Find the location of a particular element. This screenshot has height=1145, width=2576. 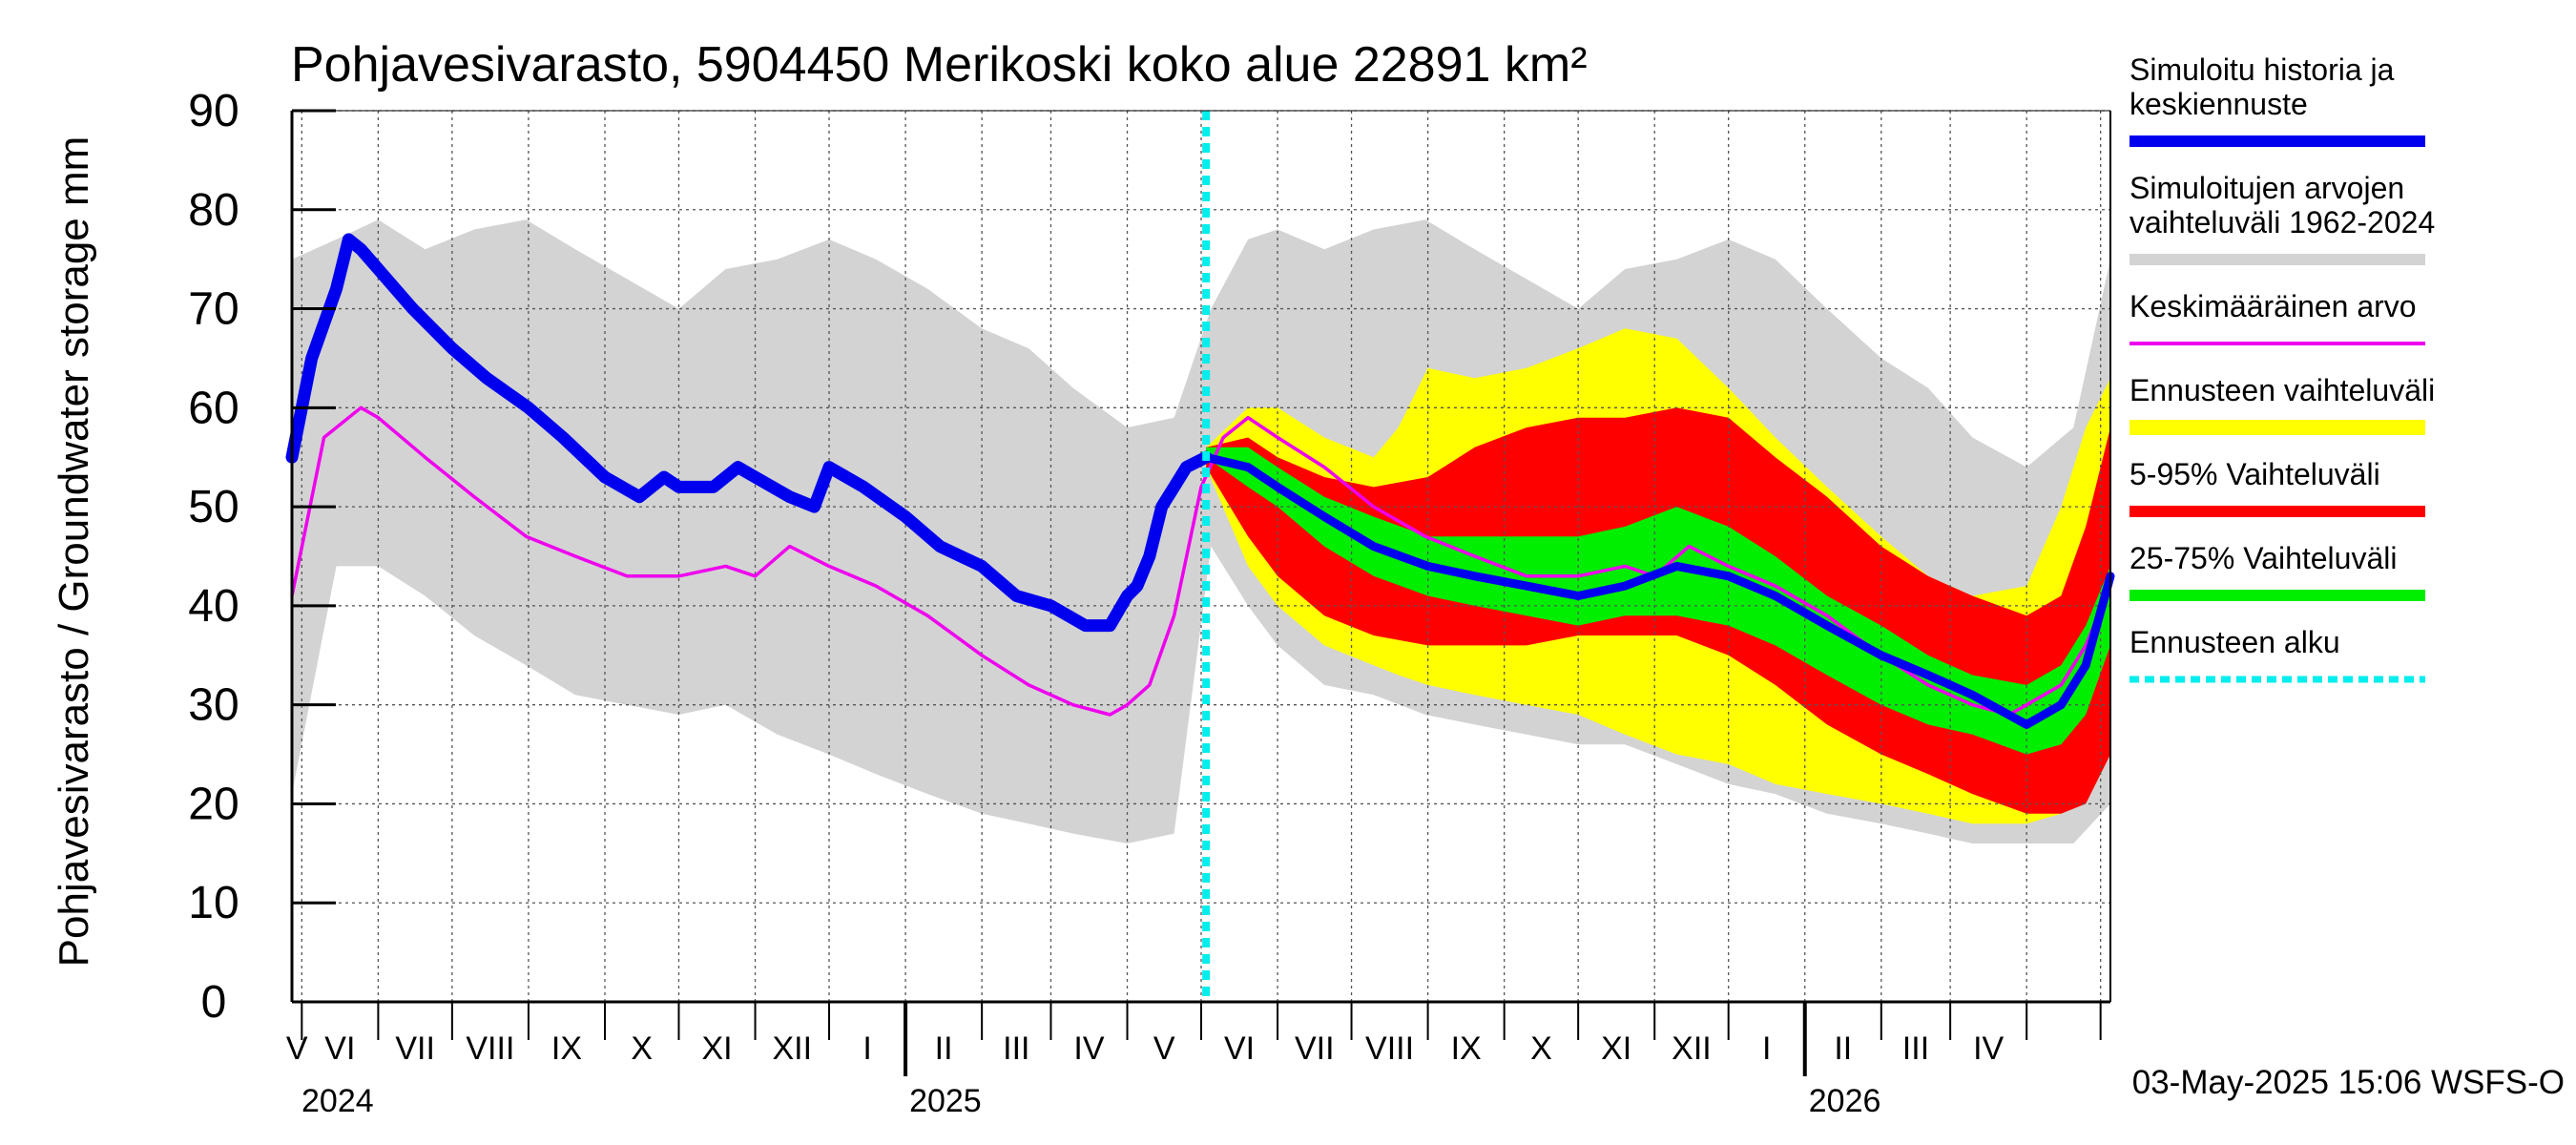

y-tick-label: 90 is located at coordinates (213, 111).